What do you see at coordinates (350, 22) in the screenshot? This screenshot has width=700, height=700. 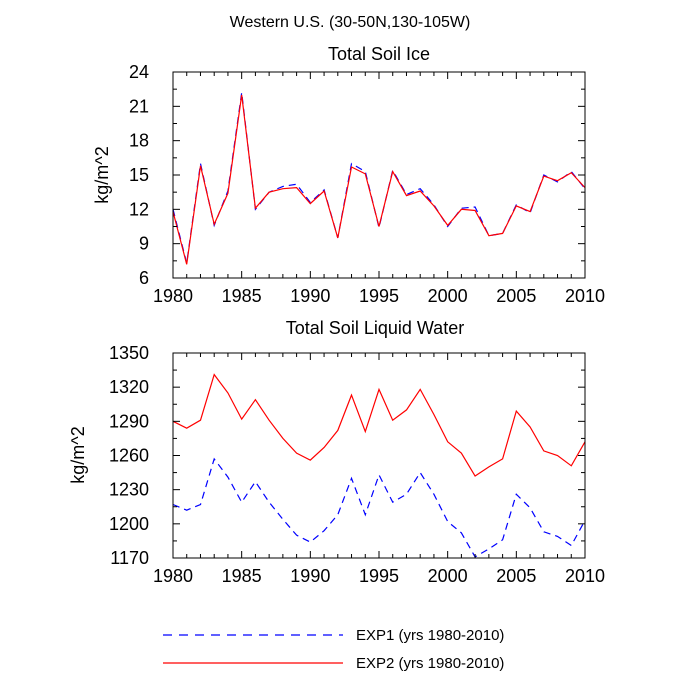 I see `figure-title: Western U.S. (30-50N,130-105W)` at bounding box center [350, 22].